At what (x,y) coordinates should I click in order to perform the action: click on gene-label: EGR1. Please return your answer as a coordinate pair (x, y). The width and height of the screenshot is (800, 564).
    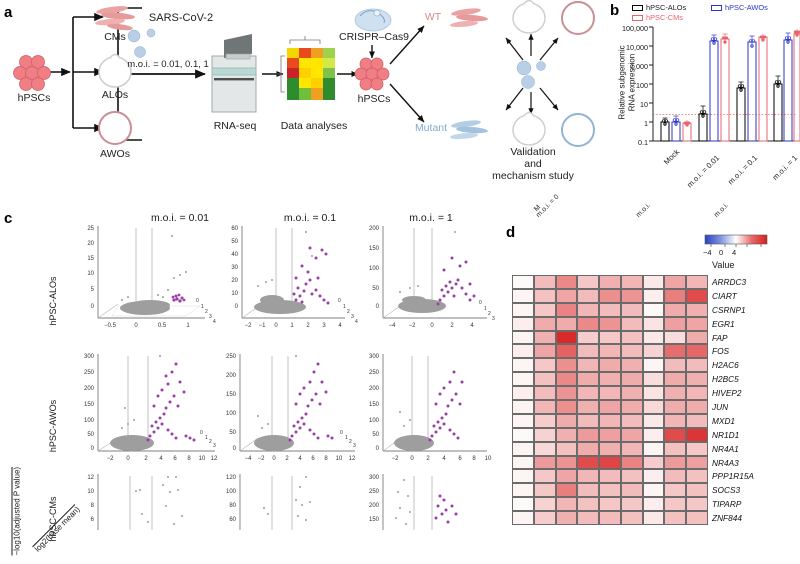
    Looking at the image, I should click on (723, 323).